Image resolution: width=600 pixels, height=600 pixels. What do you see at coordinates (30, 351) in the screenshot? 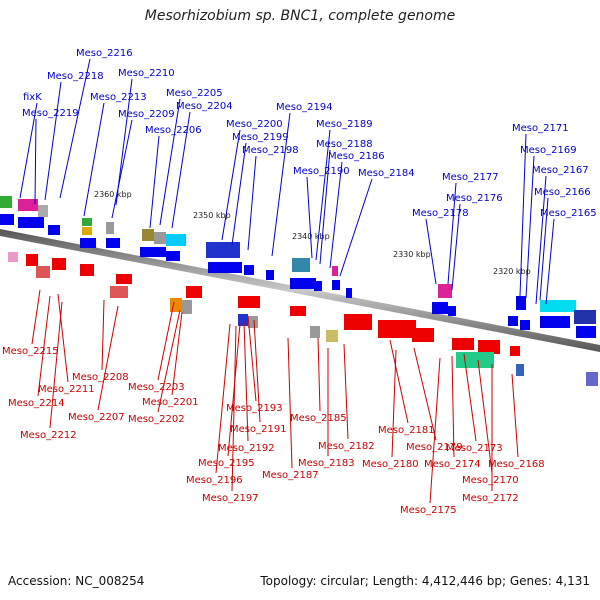
I see `reverse-gene-label: Meso_2215` at bounding box center [30, 351].